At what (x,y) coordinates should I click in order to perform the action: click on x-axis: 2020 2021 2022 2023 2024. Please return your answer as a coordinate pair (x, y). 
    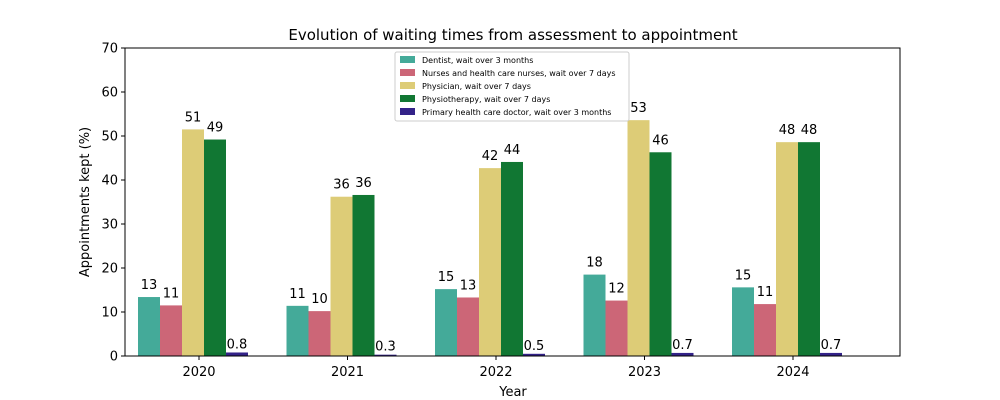
    Looking at the image, I should click on (496, 368).